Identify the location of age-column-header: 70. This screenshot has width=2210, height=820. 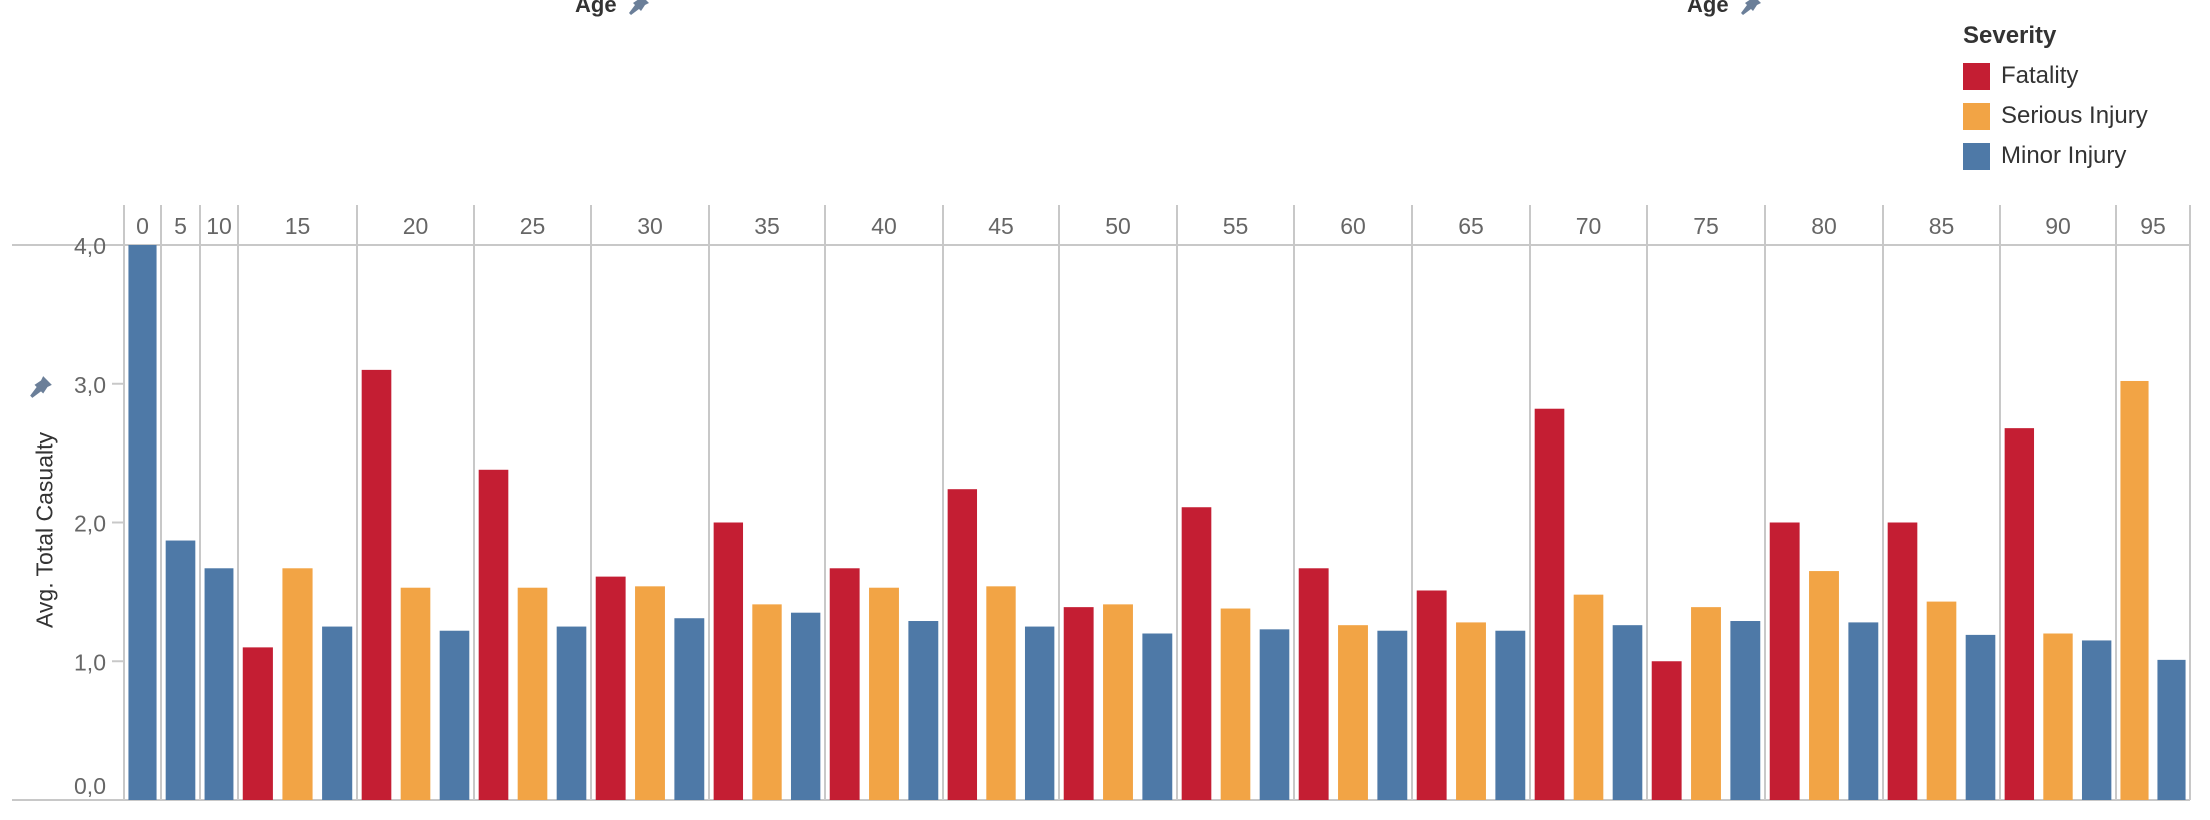
(1589, 226).